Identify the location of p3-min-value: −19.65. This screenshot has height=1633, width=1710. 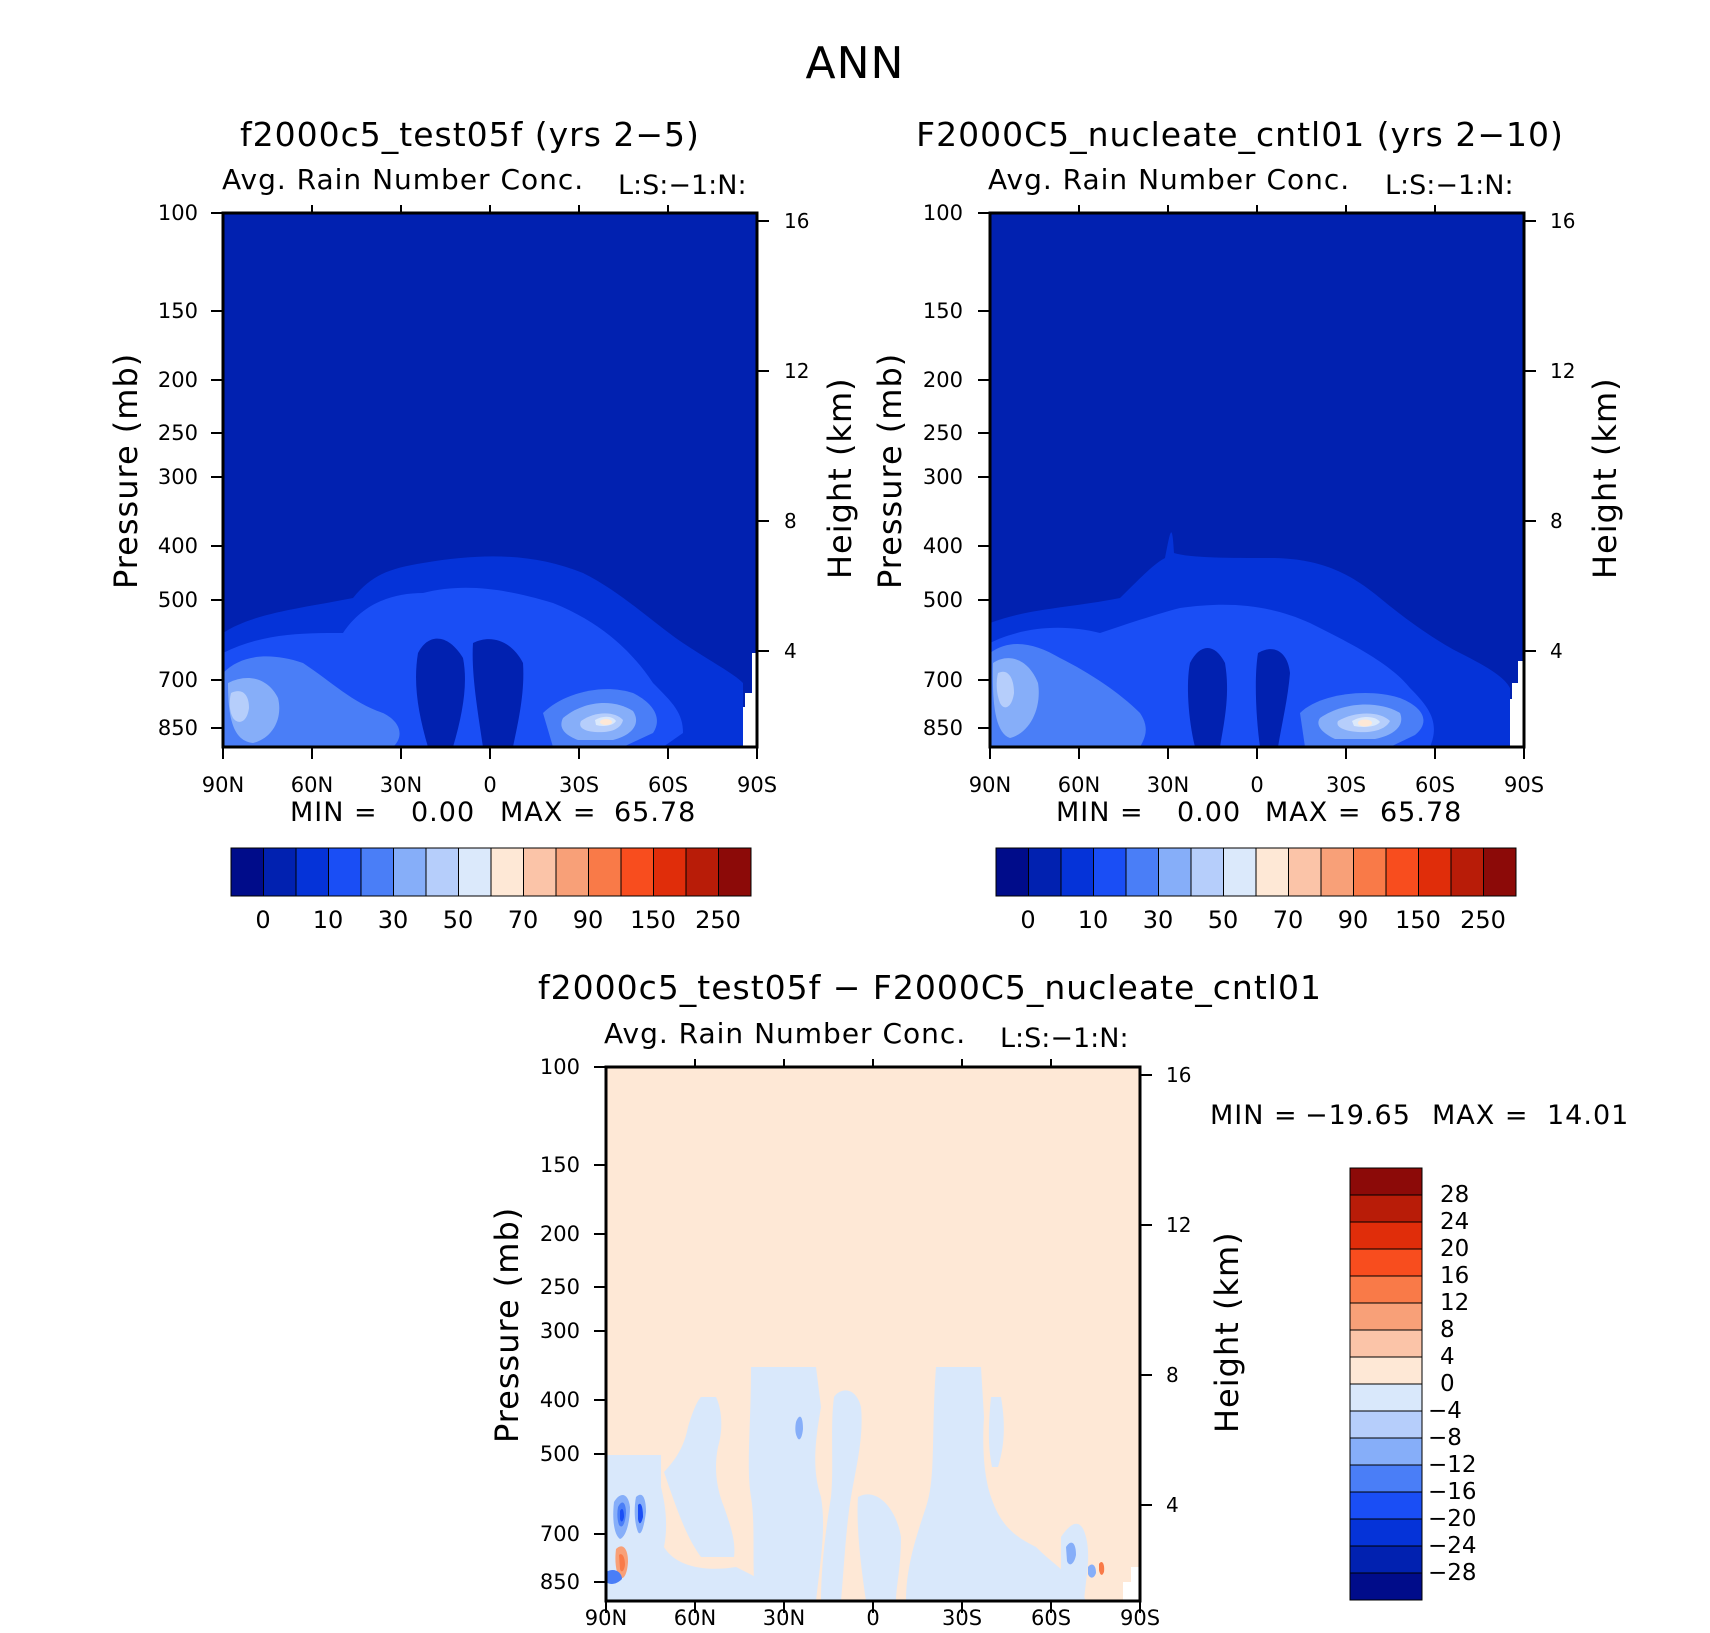
(1358, 1115).